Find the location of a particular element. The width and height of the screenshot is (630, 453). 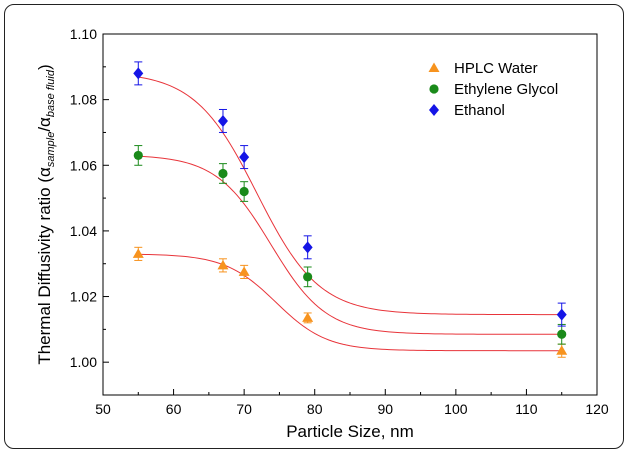

y-axis-label-prefix: Thermal Diffusivity ratio (α is located at coordinates (44, 266).